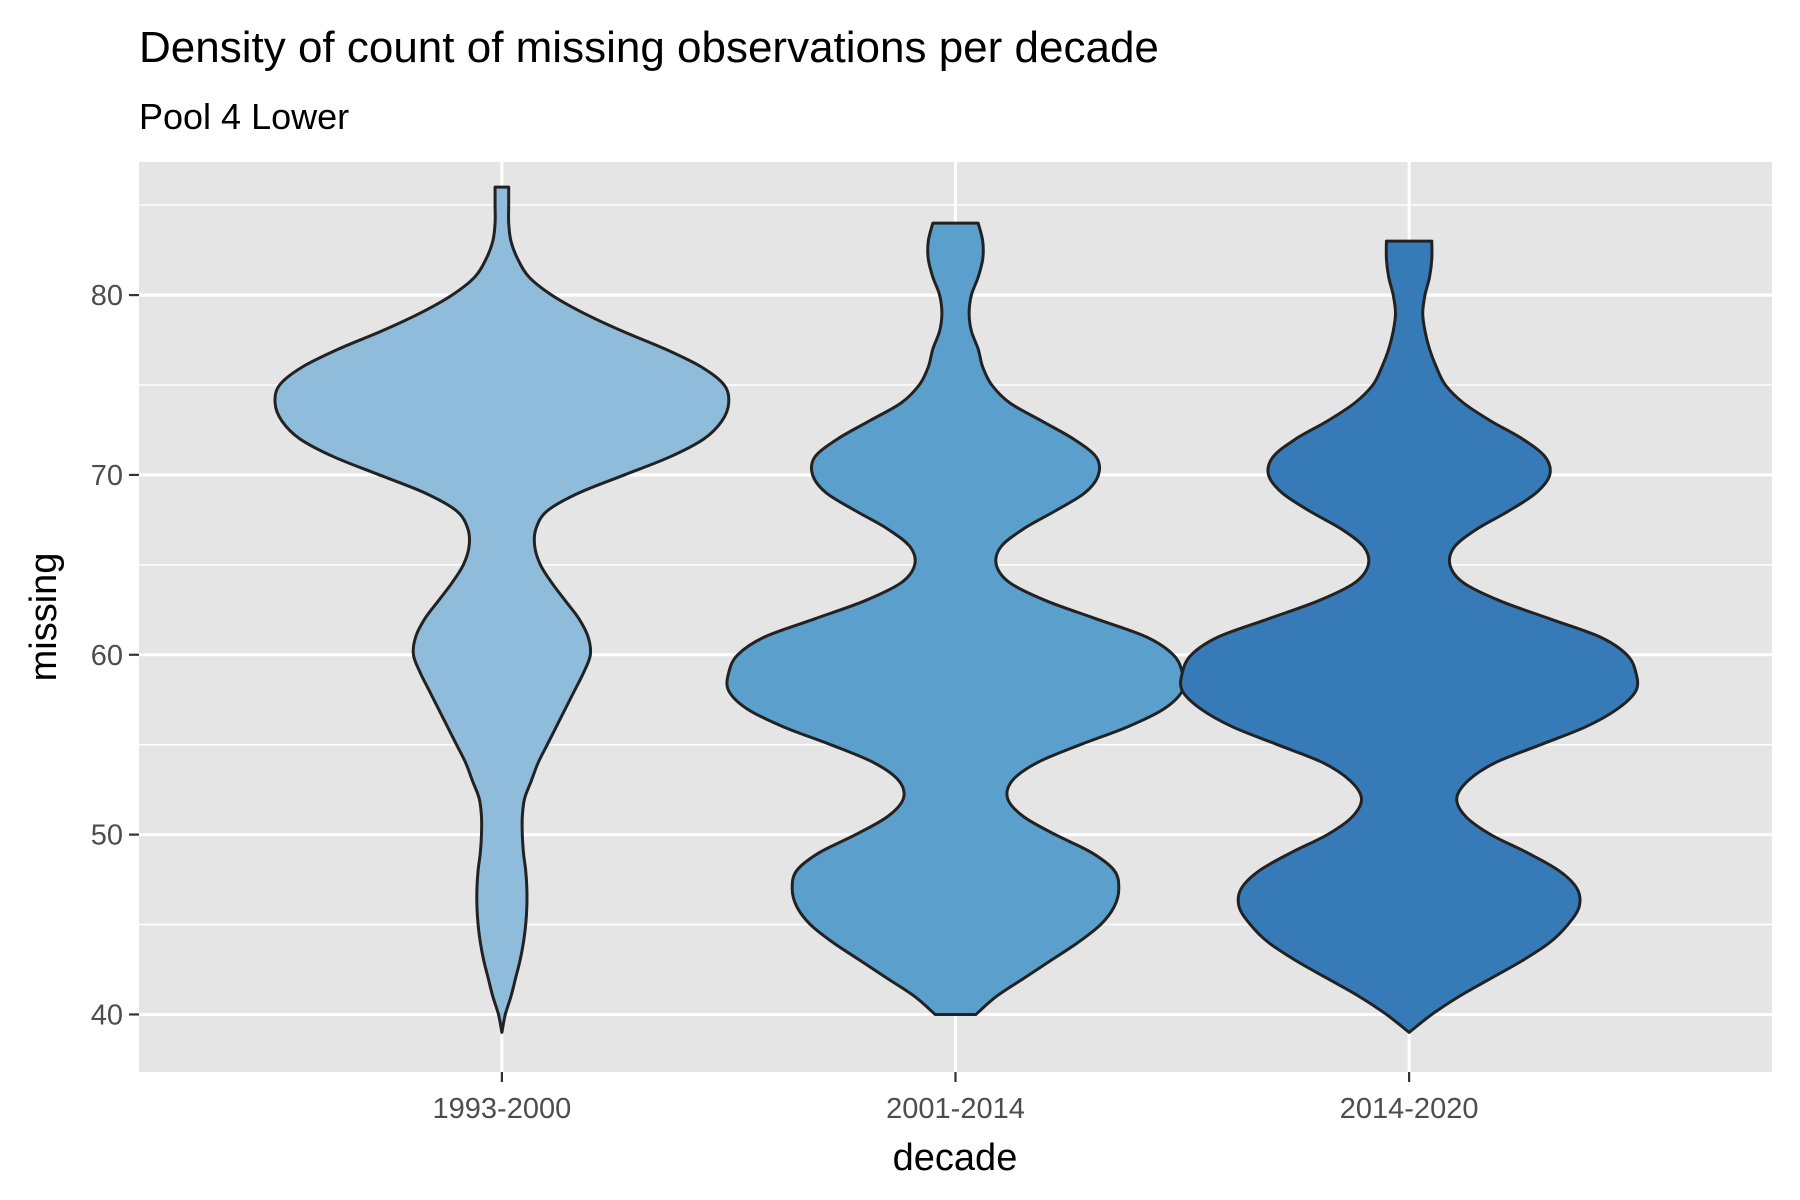 Image resolution: width=1800 pixels, height=1200 pixels. What do you see at coordinates (955, 1109) in the screenshot?
I see `x-tick-label: 2001-2014` at bounding box center [955, 1109].